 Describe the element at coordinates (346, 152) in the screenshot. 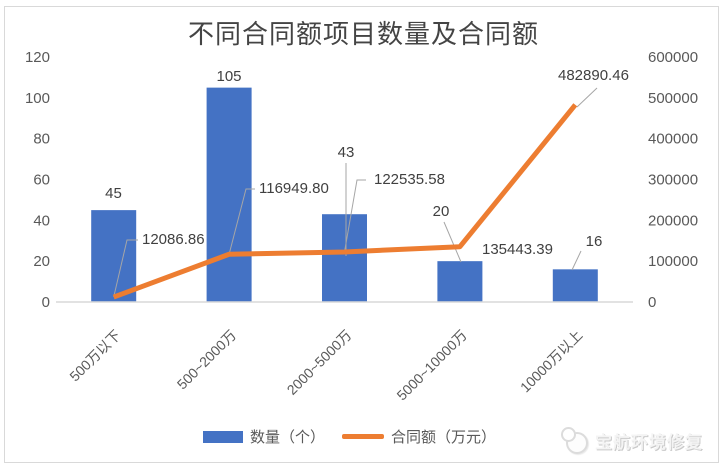

I see `bar-value-label-2: 43` at that location.